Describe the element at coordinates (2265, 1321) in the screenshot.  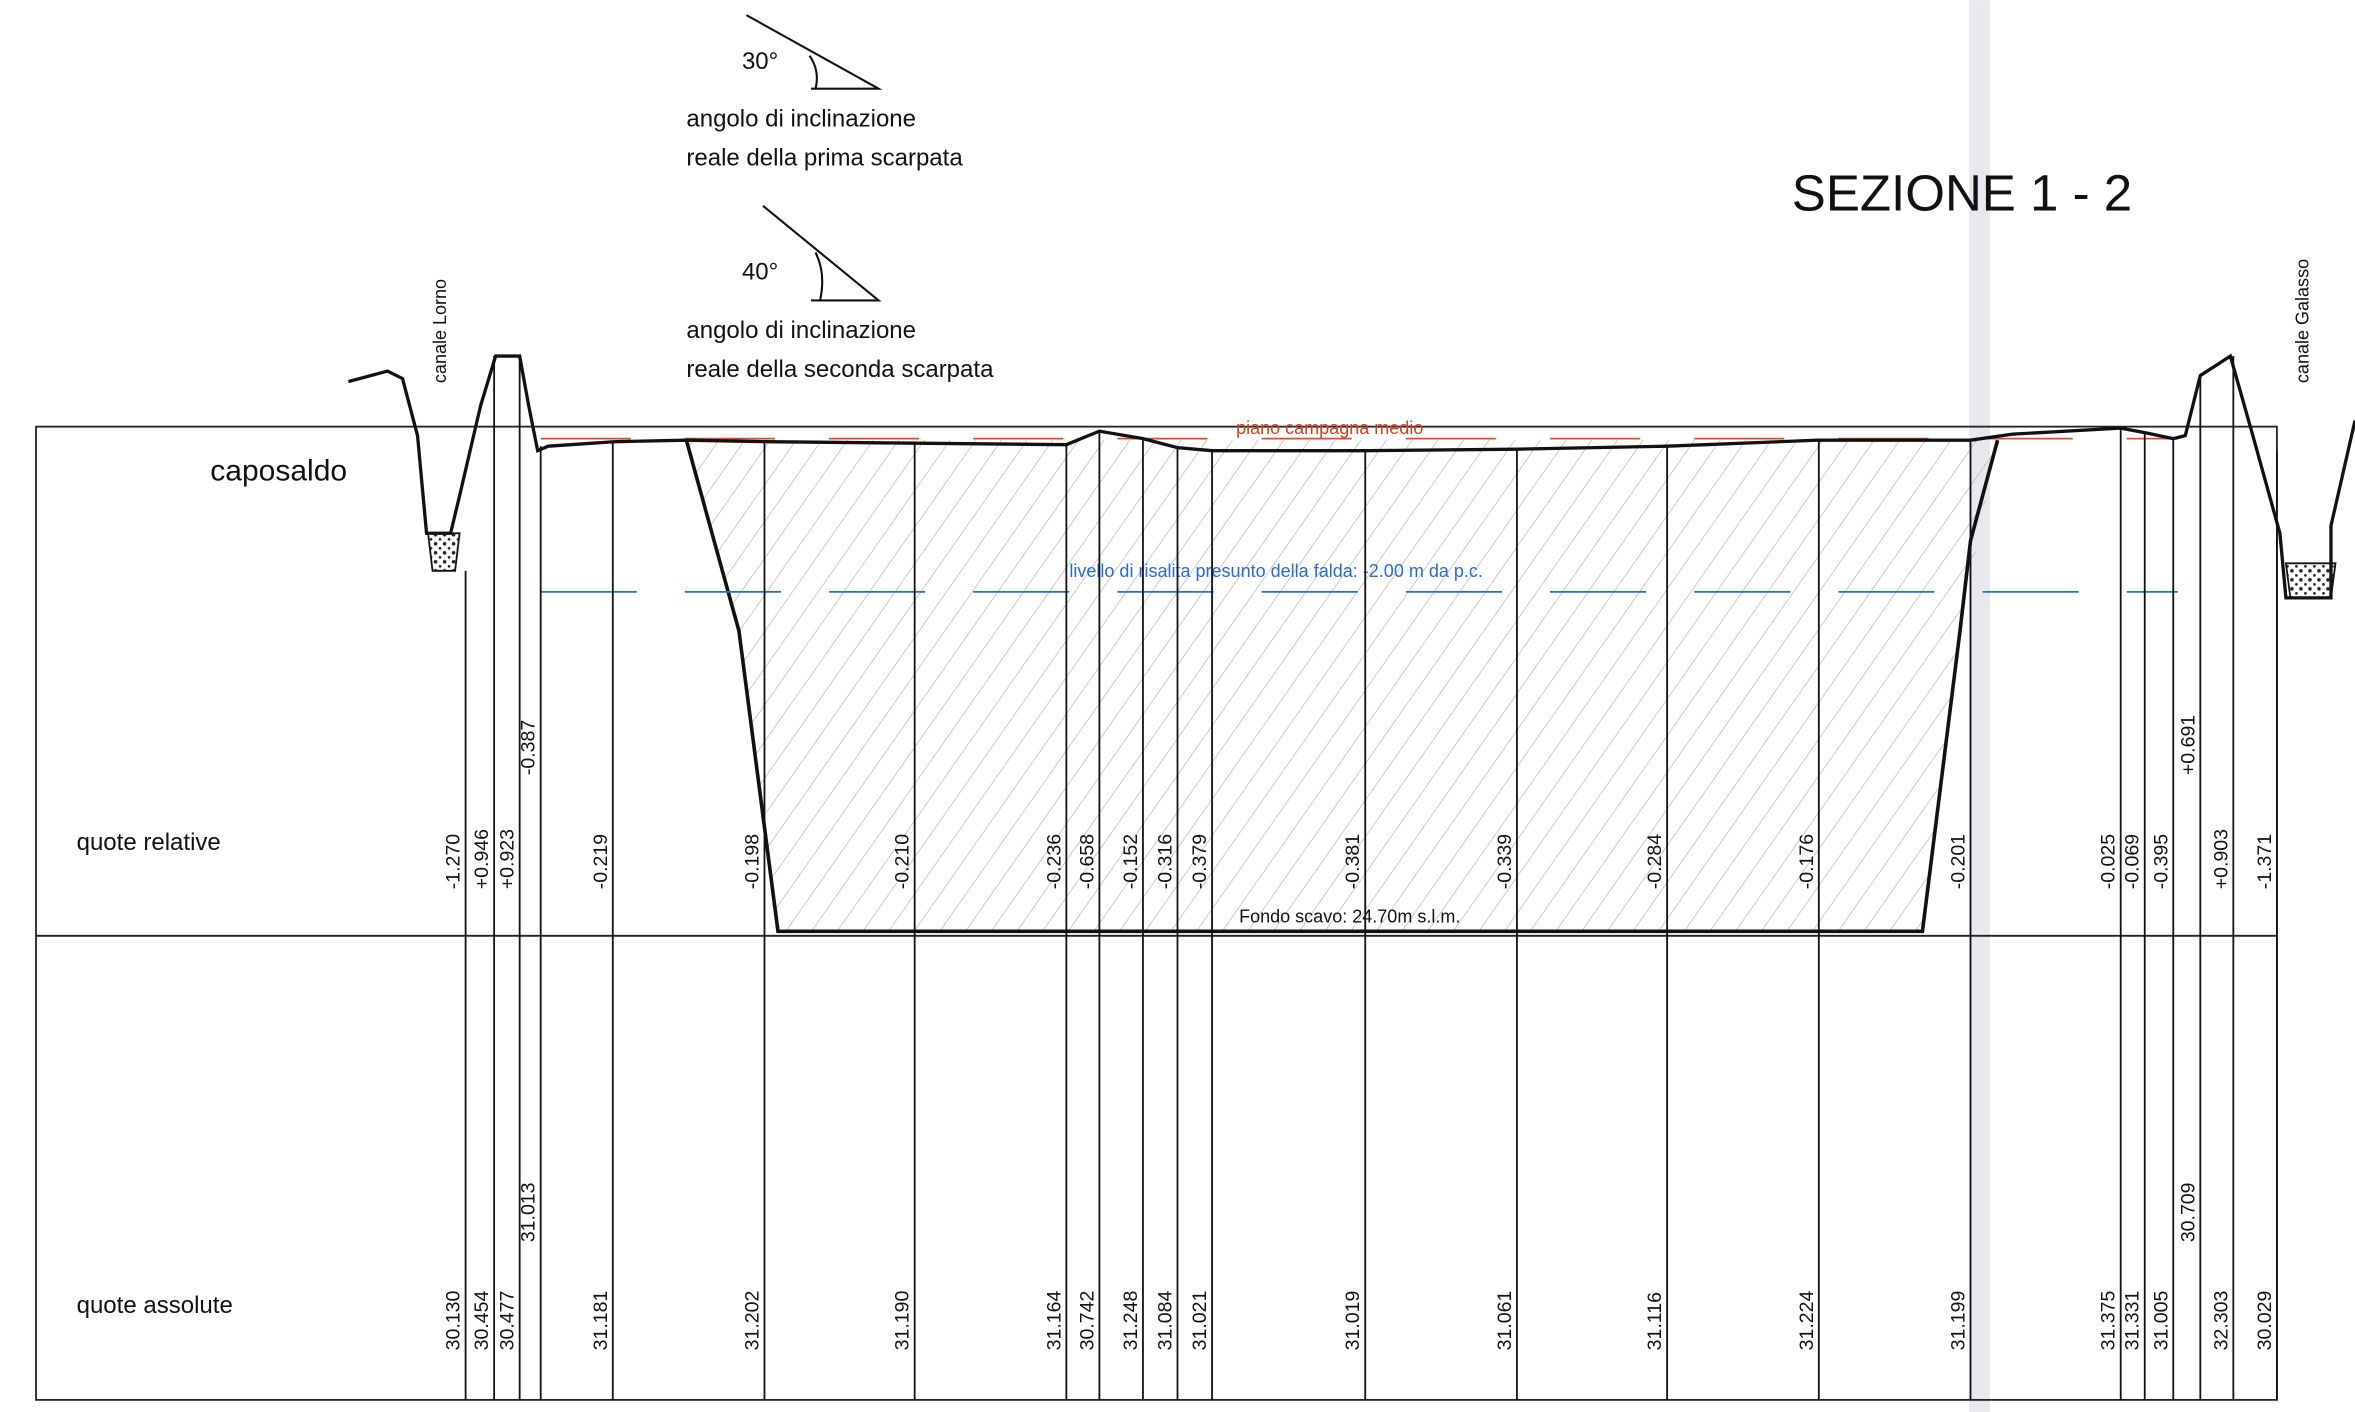
I see `absolute-elevation: 30.029` at that location.